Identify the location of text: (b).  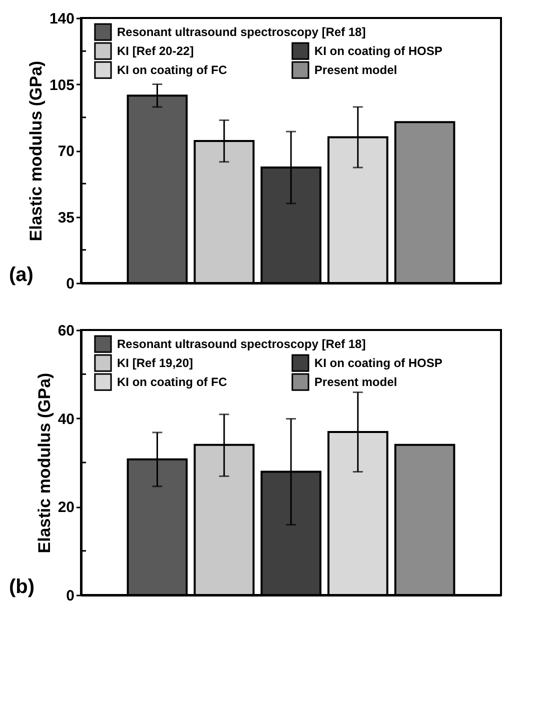
(22, 587).